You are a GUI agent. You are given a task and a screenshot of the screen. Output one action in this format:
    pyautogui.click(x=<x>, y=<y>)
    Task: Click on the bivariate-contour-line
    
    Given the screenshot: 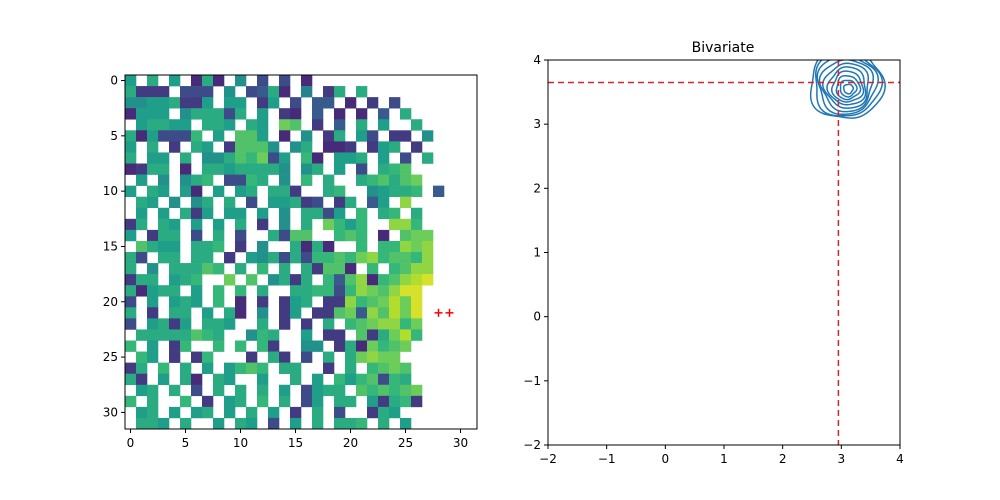 What is the action you would take?
    pyautogui.click(x=848, y=88)
    